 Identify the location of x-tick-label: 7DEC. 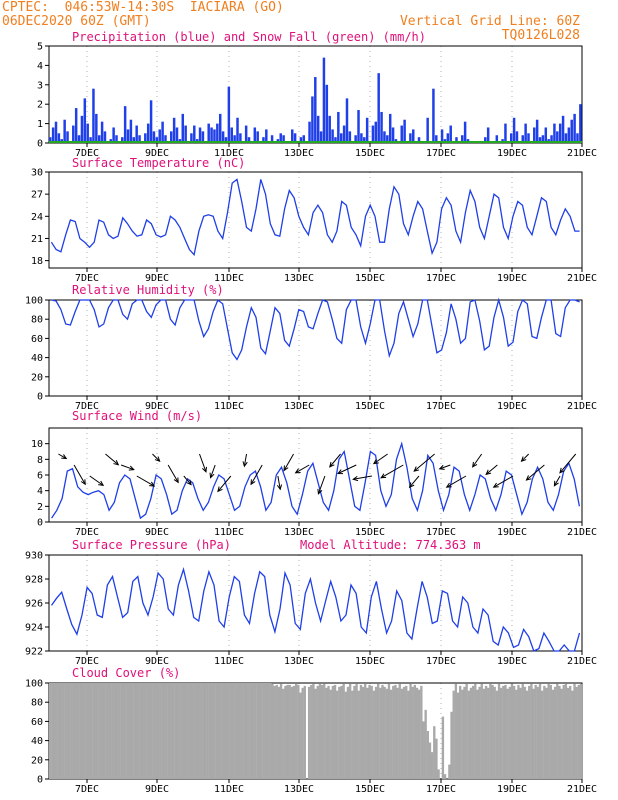
(87, 278).